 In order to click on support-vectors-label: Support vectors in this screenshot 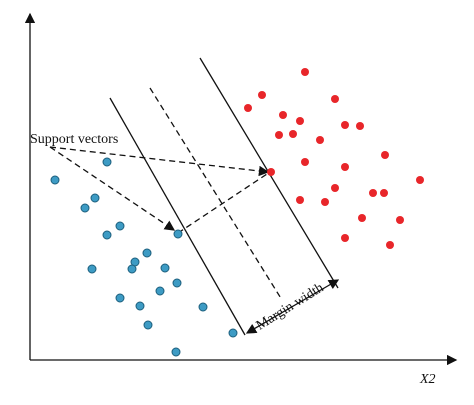, I will do `click(74, 139)`.